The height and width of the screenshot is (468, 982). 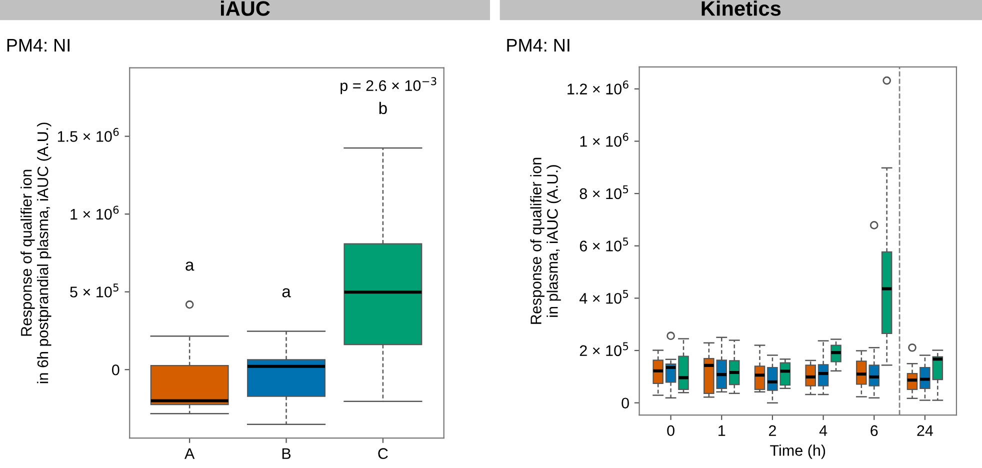 I want to click on y-tick-label: 6 × 10$^{5}$, so click(x=604, y=245).